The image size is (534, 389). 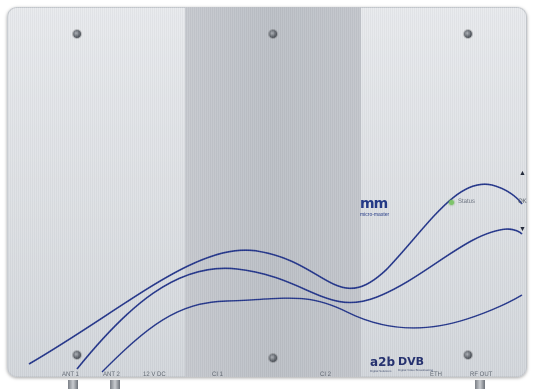 What do you see at coordinates (436, 375) in the screenshot?
I see `port-label-eth: ETH` at bounding box center [436, 375].